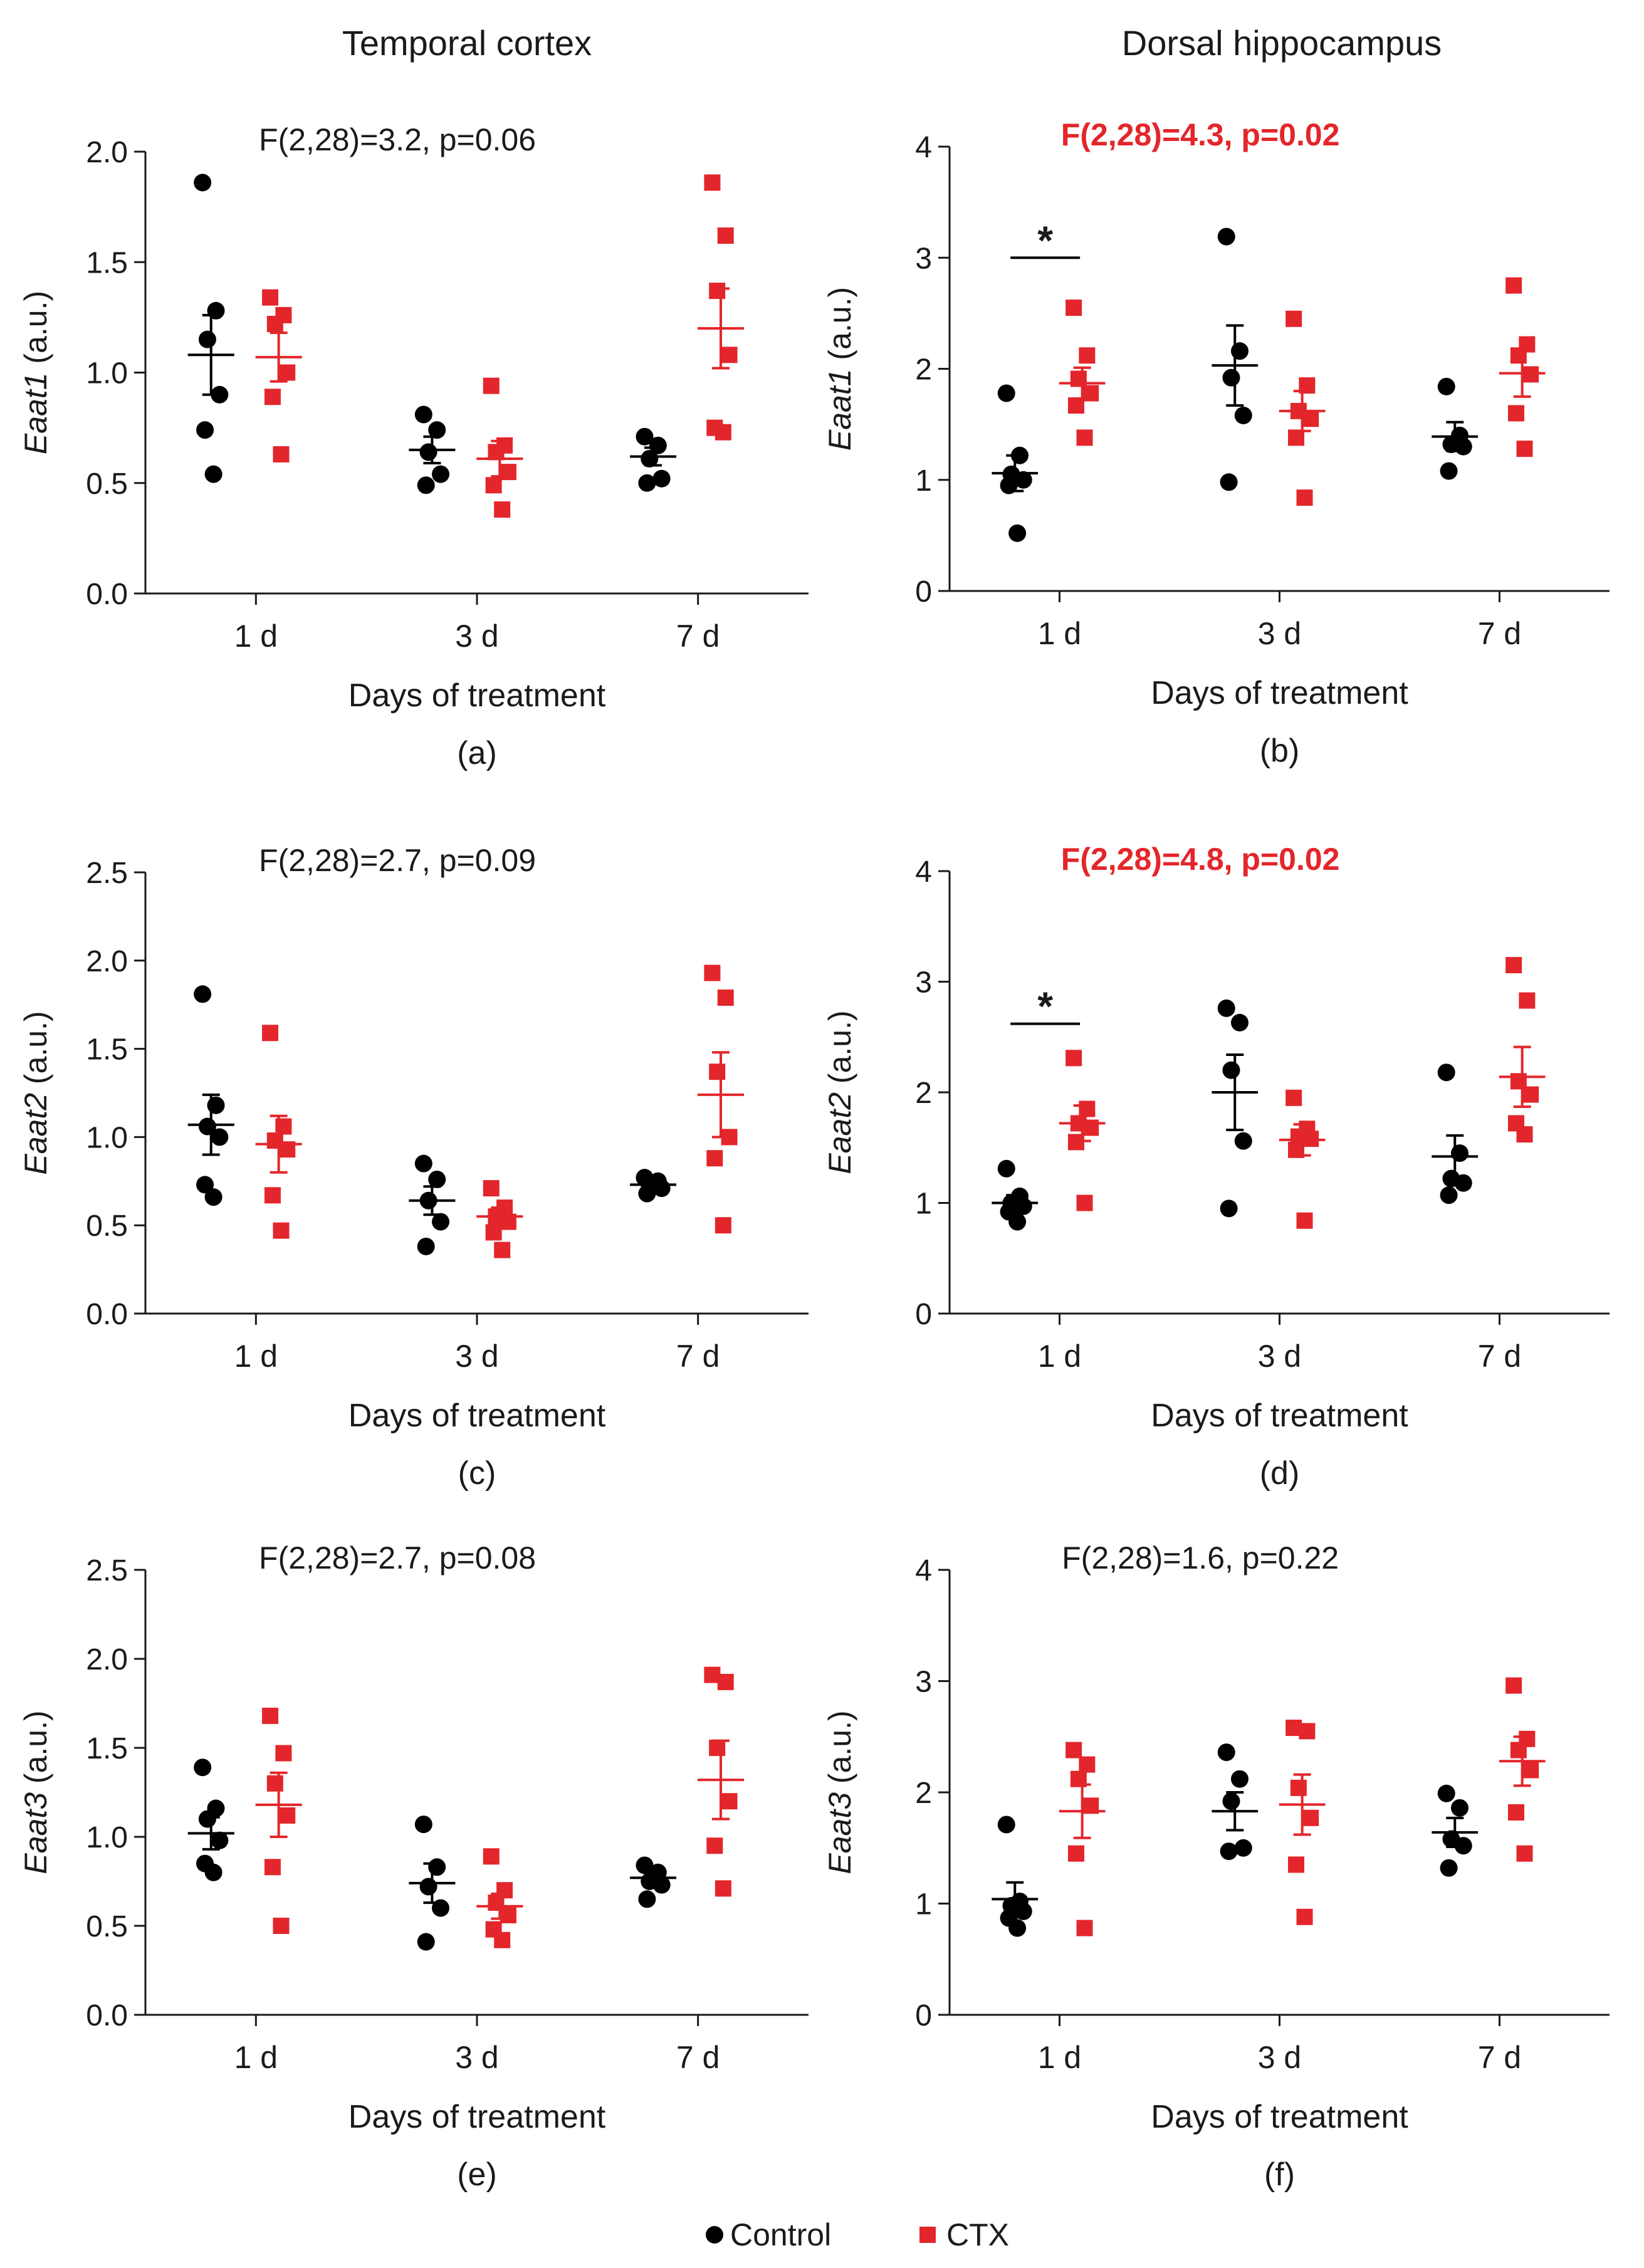 The width and height of the screenshot is (1644, 2268). Describe the element at coordinates (840, 1833) in the screenshot. I see `y-axis-gene-name: Eaat3` at that location.